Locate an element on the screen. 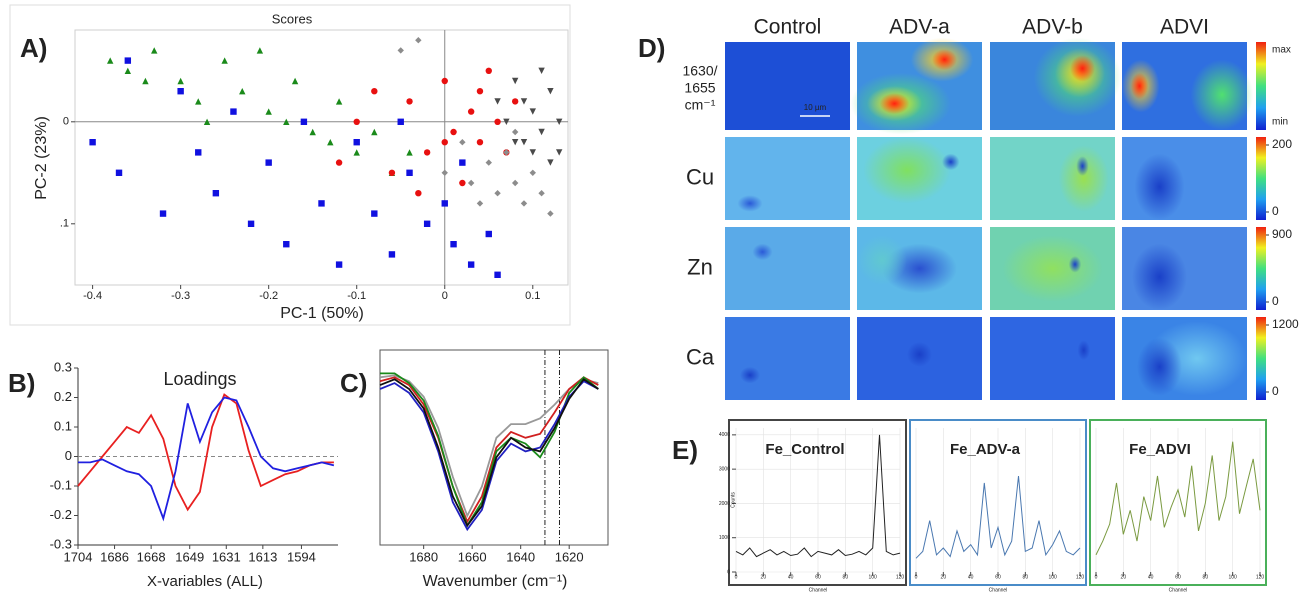 The width and height of the screenshot is (1306, 601). x-tick-label: 1660 is located at coordinates (472, 556).